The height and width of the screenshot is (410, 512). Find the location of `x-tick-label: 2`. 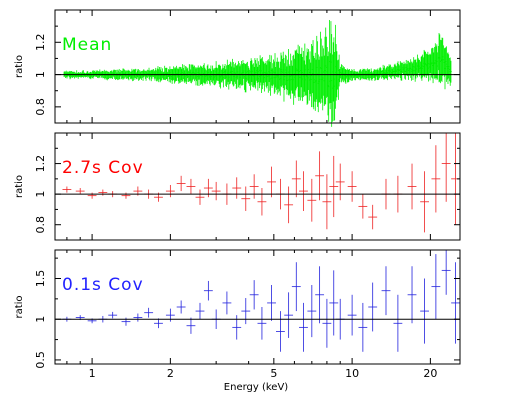

x-tick-label: 2 is located at coordinates (170, 373).